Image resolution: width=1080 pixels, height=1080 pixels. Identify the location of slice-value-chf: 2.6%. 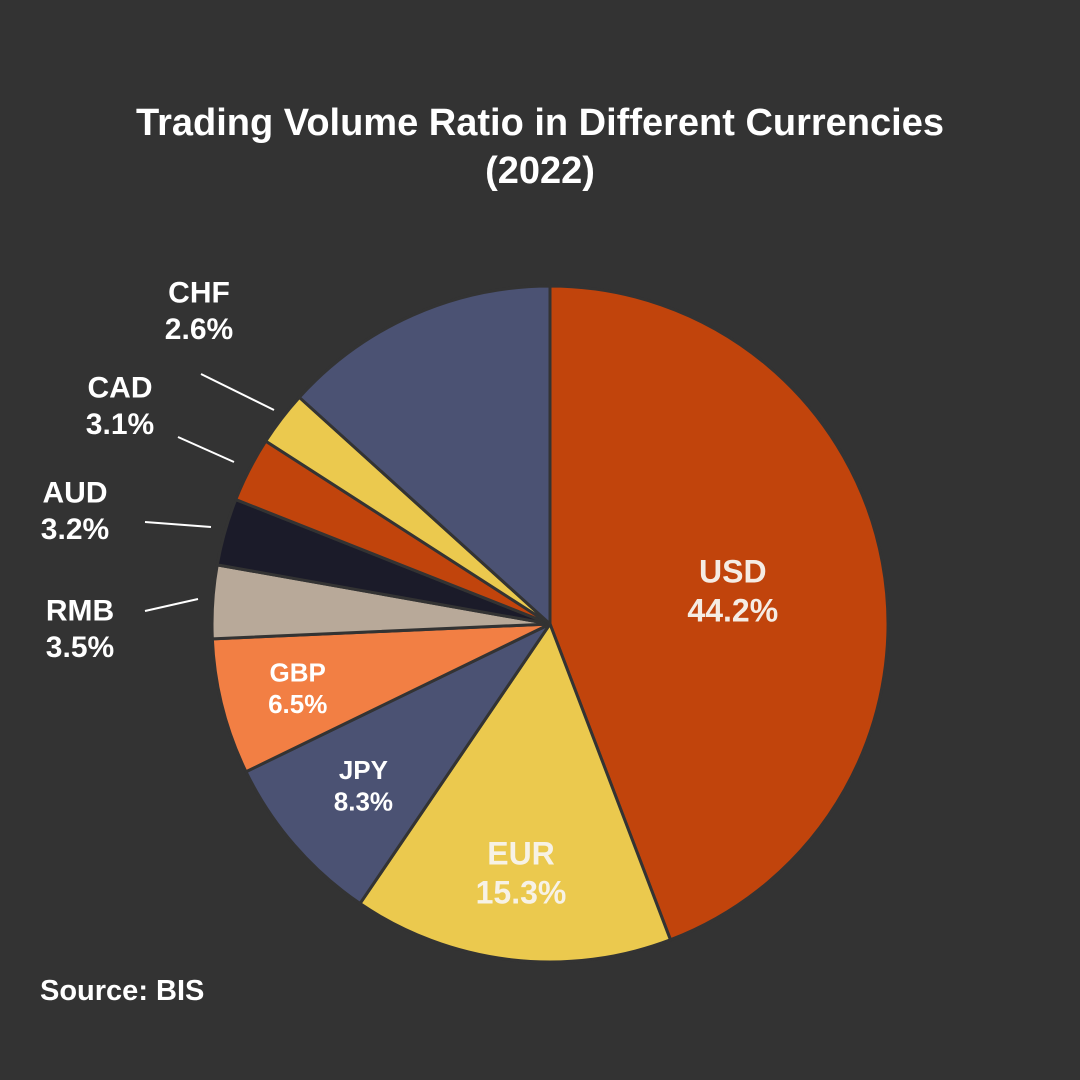
(199, 329).